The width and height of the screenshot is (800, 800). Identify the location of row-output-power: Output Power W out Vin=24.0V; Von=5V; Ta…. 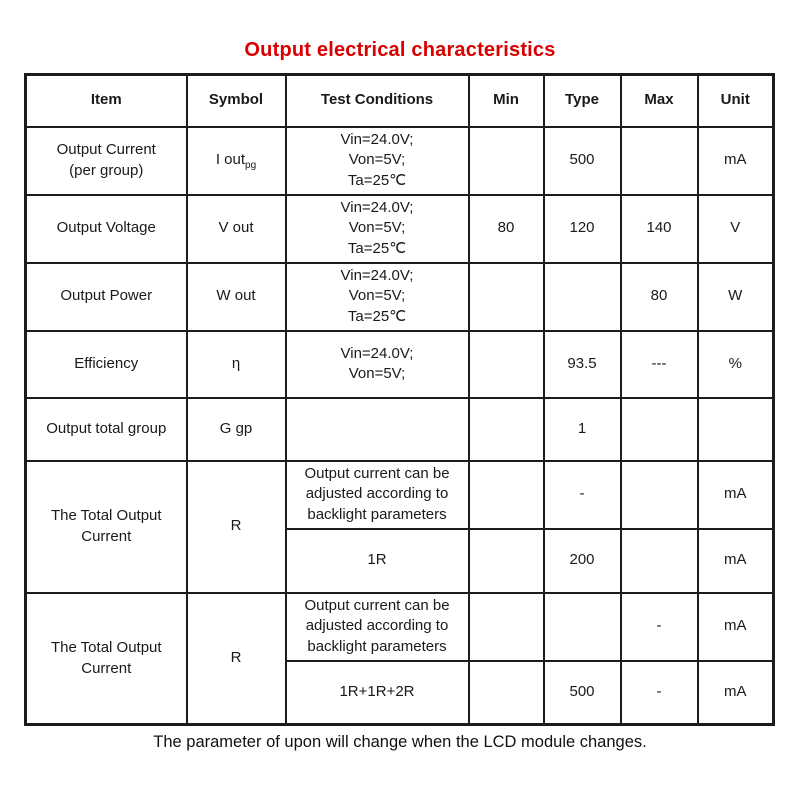
(399, 296).